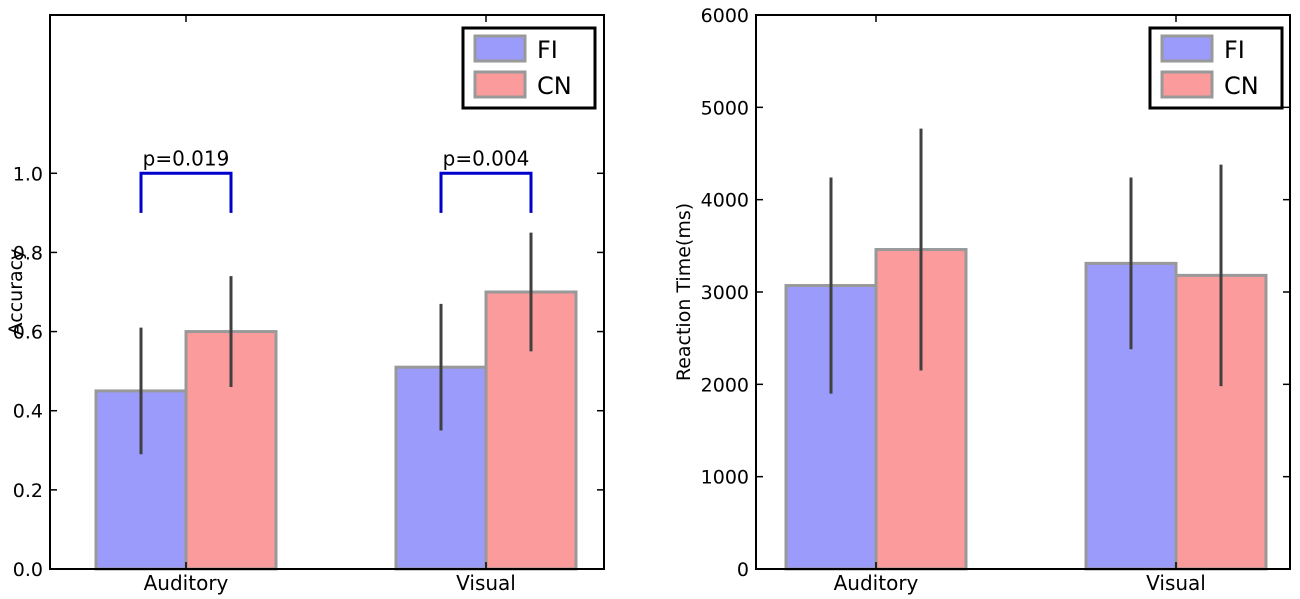 Image resolution: width=1300 pixels, height=599 pixels. I want to click on y-tick-label: 5000, so click(725, 108).